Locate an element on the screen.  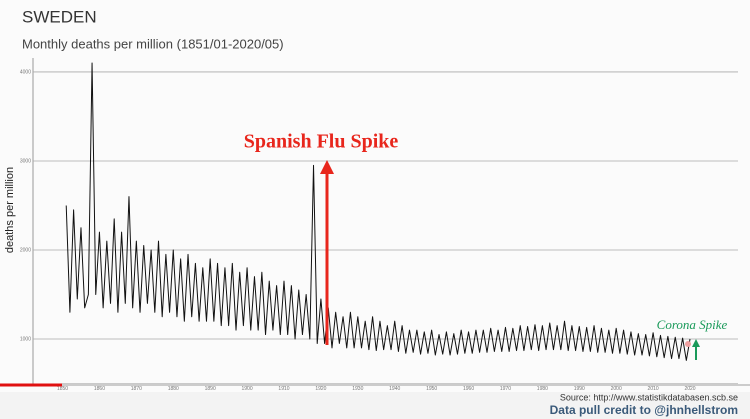
y-tick-label: 1000 is located at coordinates (25, 339).